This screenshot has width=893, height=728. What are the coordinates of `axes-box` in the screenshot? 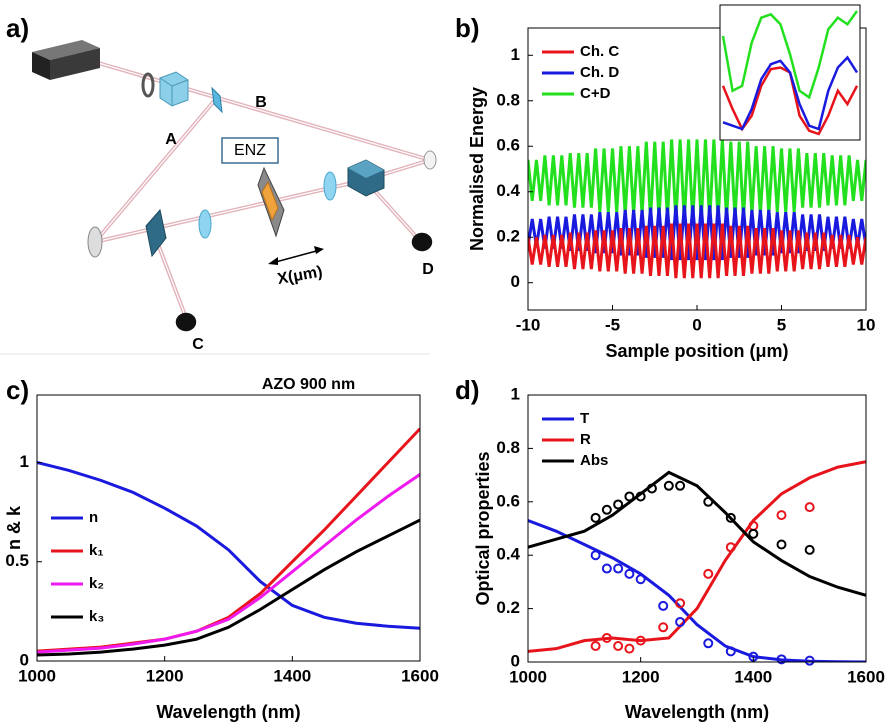 It's located at (697, 528).